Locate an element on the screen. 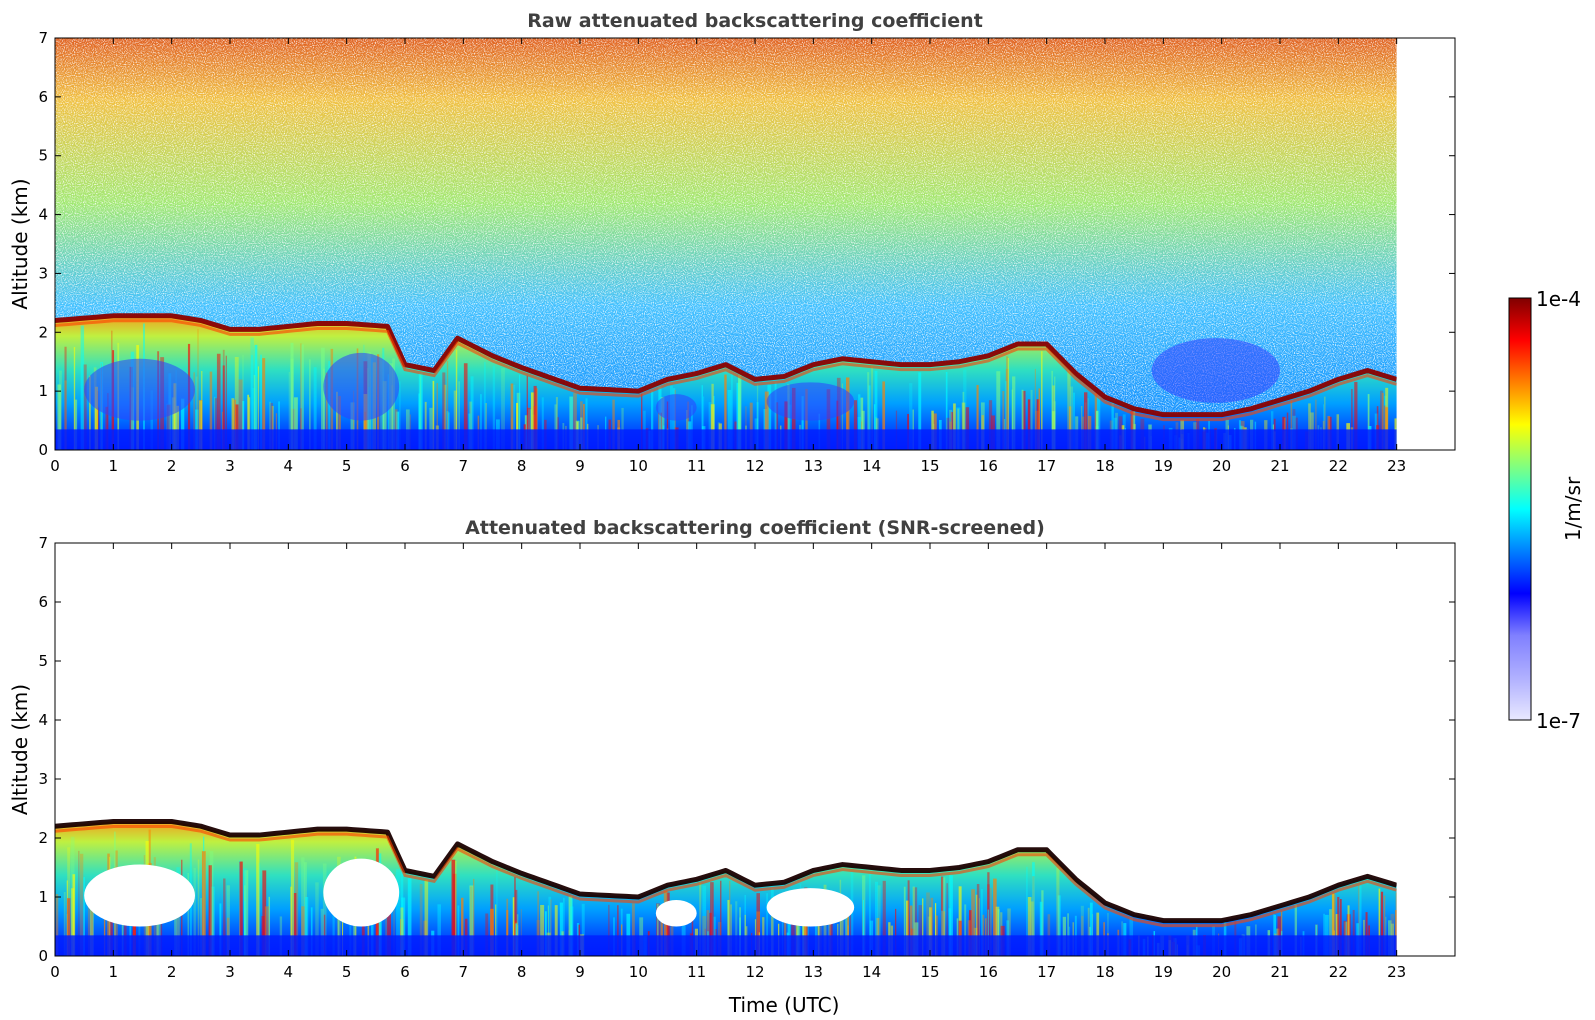  x-tick-label: 0 is located at coordinates (55, 972).